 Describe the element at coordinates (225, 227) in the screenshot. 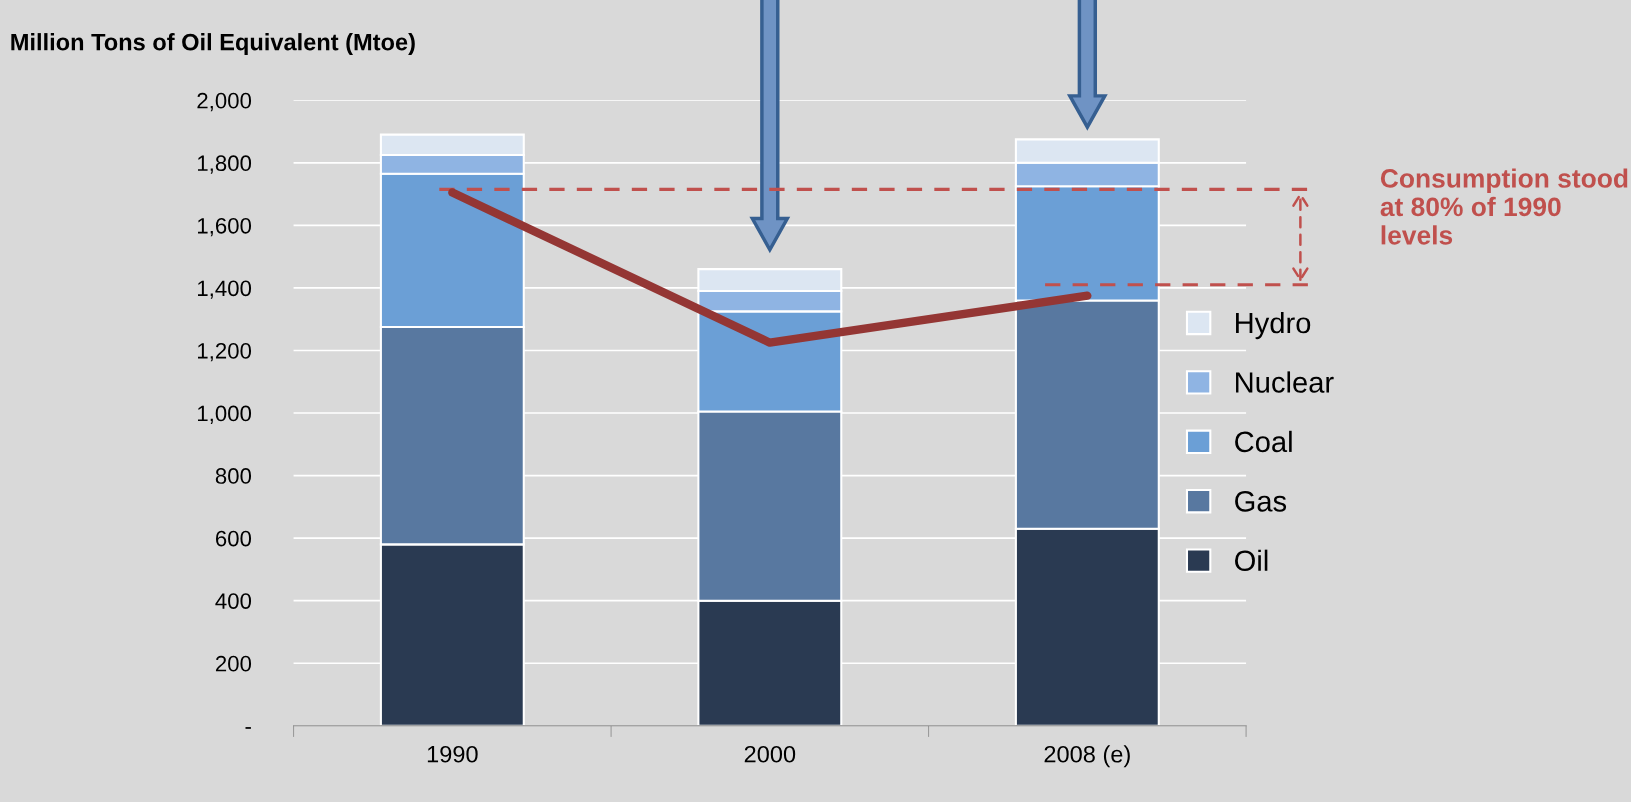

I see `y-tick-label: 1,600` at that location.